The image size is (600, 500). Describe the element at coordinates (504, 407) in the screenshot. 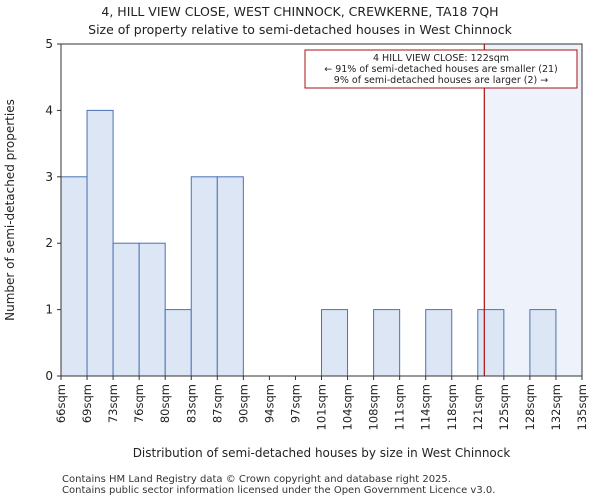

I see `x-tick-label: 125sqm` at that location.